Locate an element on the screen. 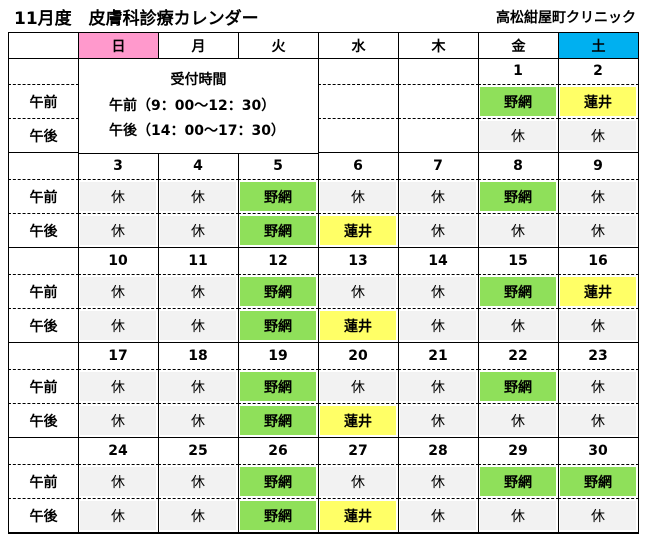  clinic-name: 高松紺屋町クリニック is located at coordinates (566, 18).